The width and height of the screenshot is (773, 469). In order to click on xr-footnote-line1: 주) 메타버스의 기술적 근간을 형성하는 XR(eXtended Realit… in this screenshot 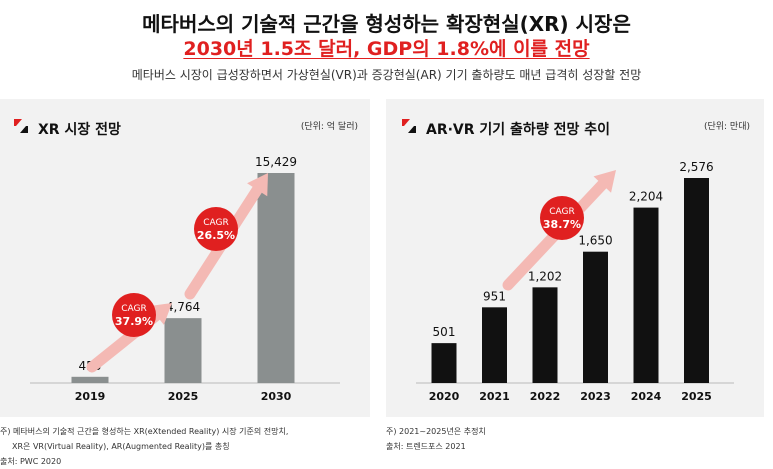, I will do `click(144, 431)`.